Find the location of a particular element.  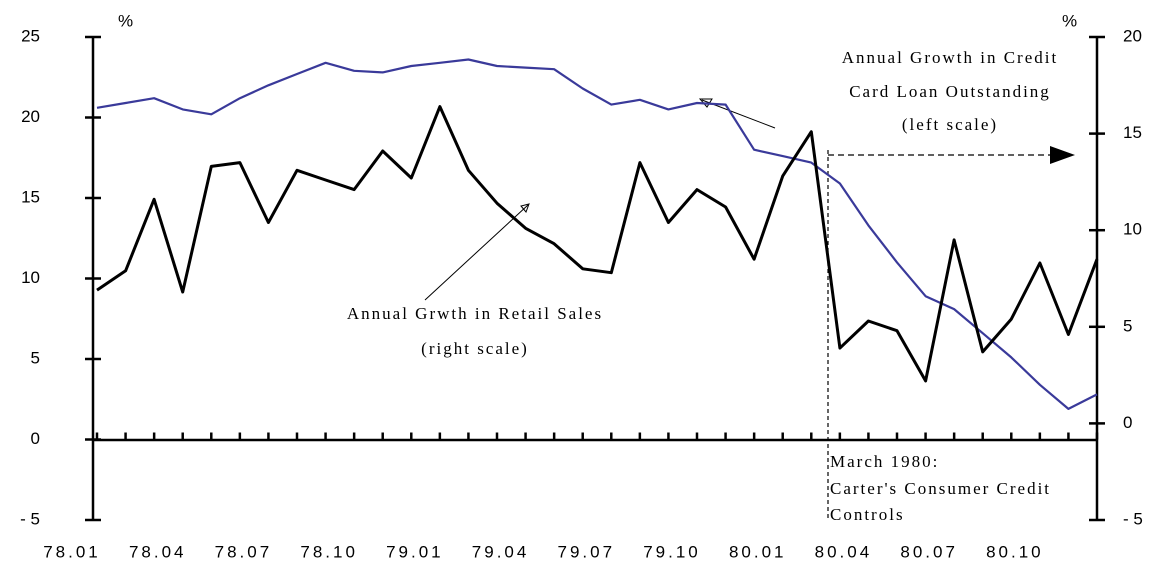

y-tick-label: 10 is located at coordinates (30, 277).